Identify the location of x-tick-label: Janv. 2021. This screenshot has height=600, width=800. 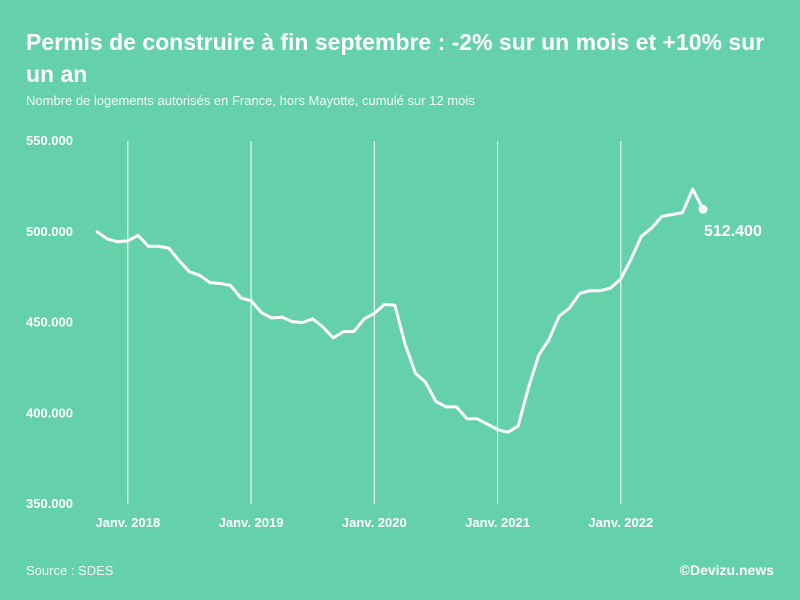
(497, 522).